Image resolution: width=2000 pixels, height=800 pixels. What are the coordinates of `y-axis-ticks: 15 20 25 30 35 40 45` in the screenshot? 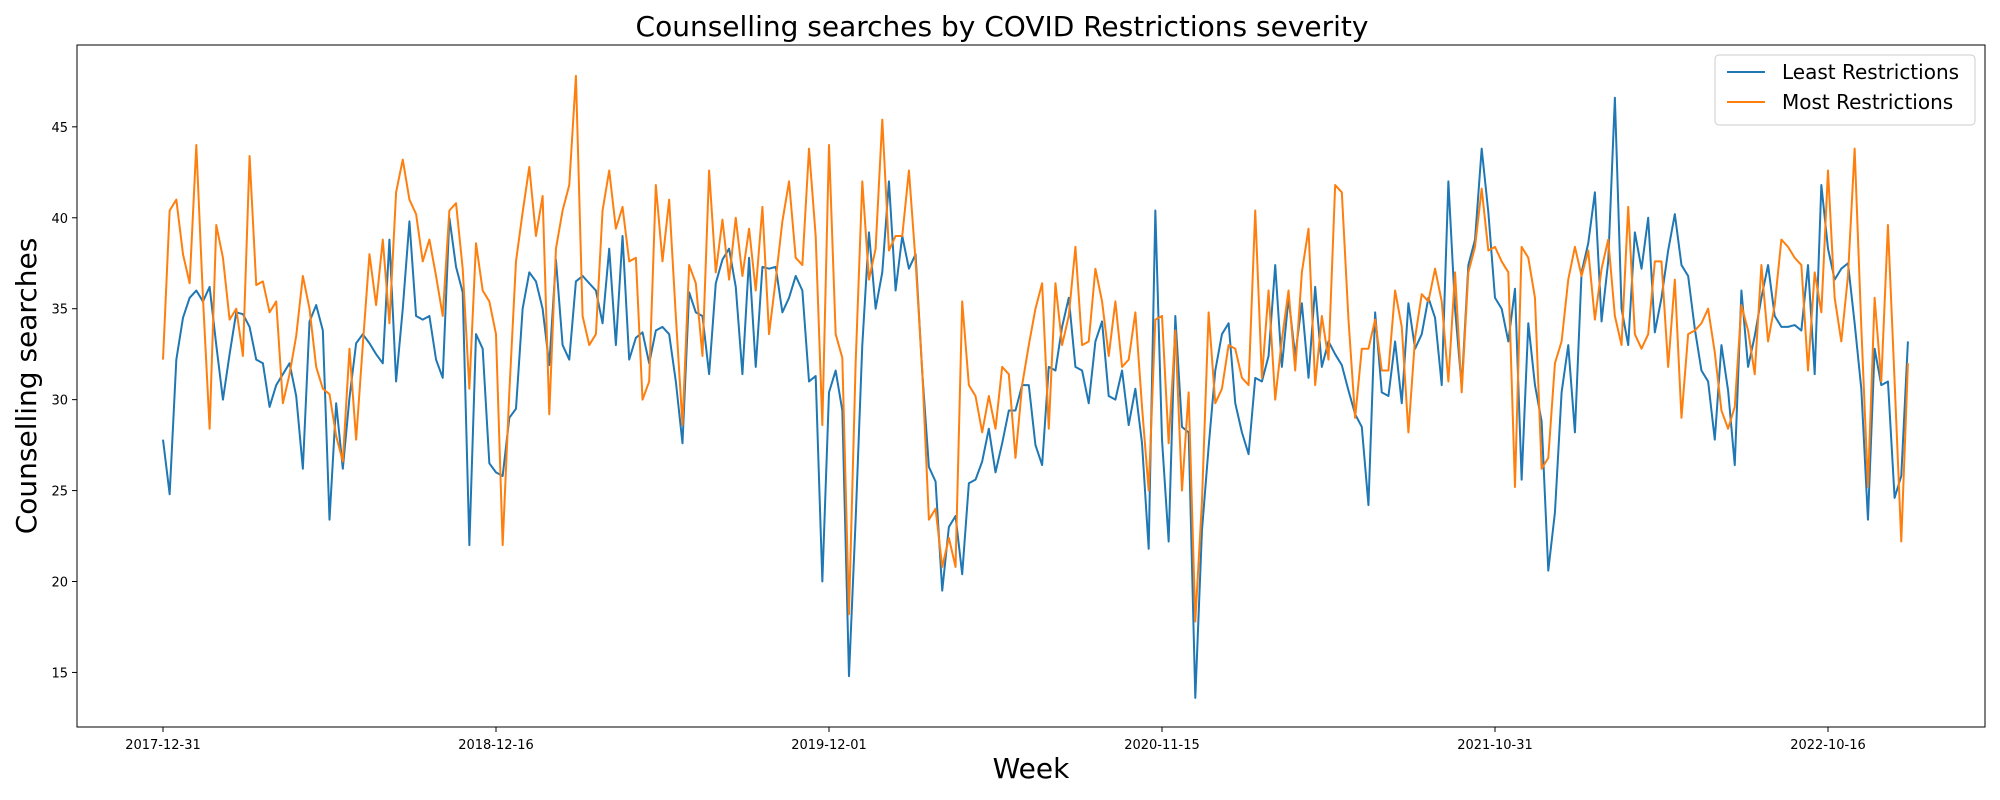 It's located at (64, 401).